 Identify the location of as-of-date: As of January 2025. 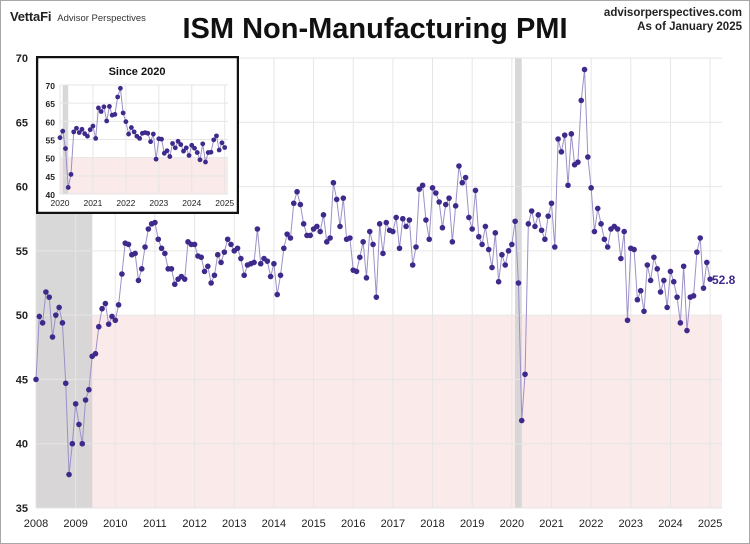
(689, 27).